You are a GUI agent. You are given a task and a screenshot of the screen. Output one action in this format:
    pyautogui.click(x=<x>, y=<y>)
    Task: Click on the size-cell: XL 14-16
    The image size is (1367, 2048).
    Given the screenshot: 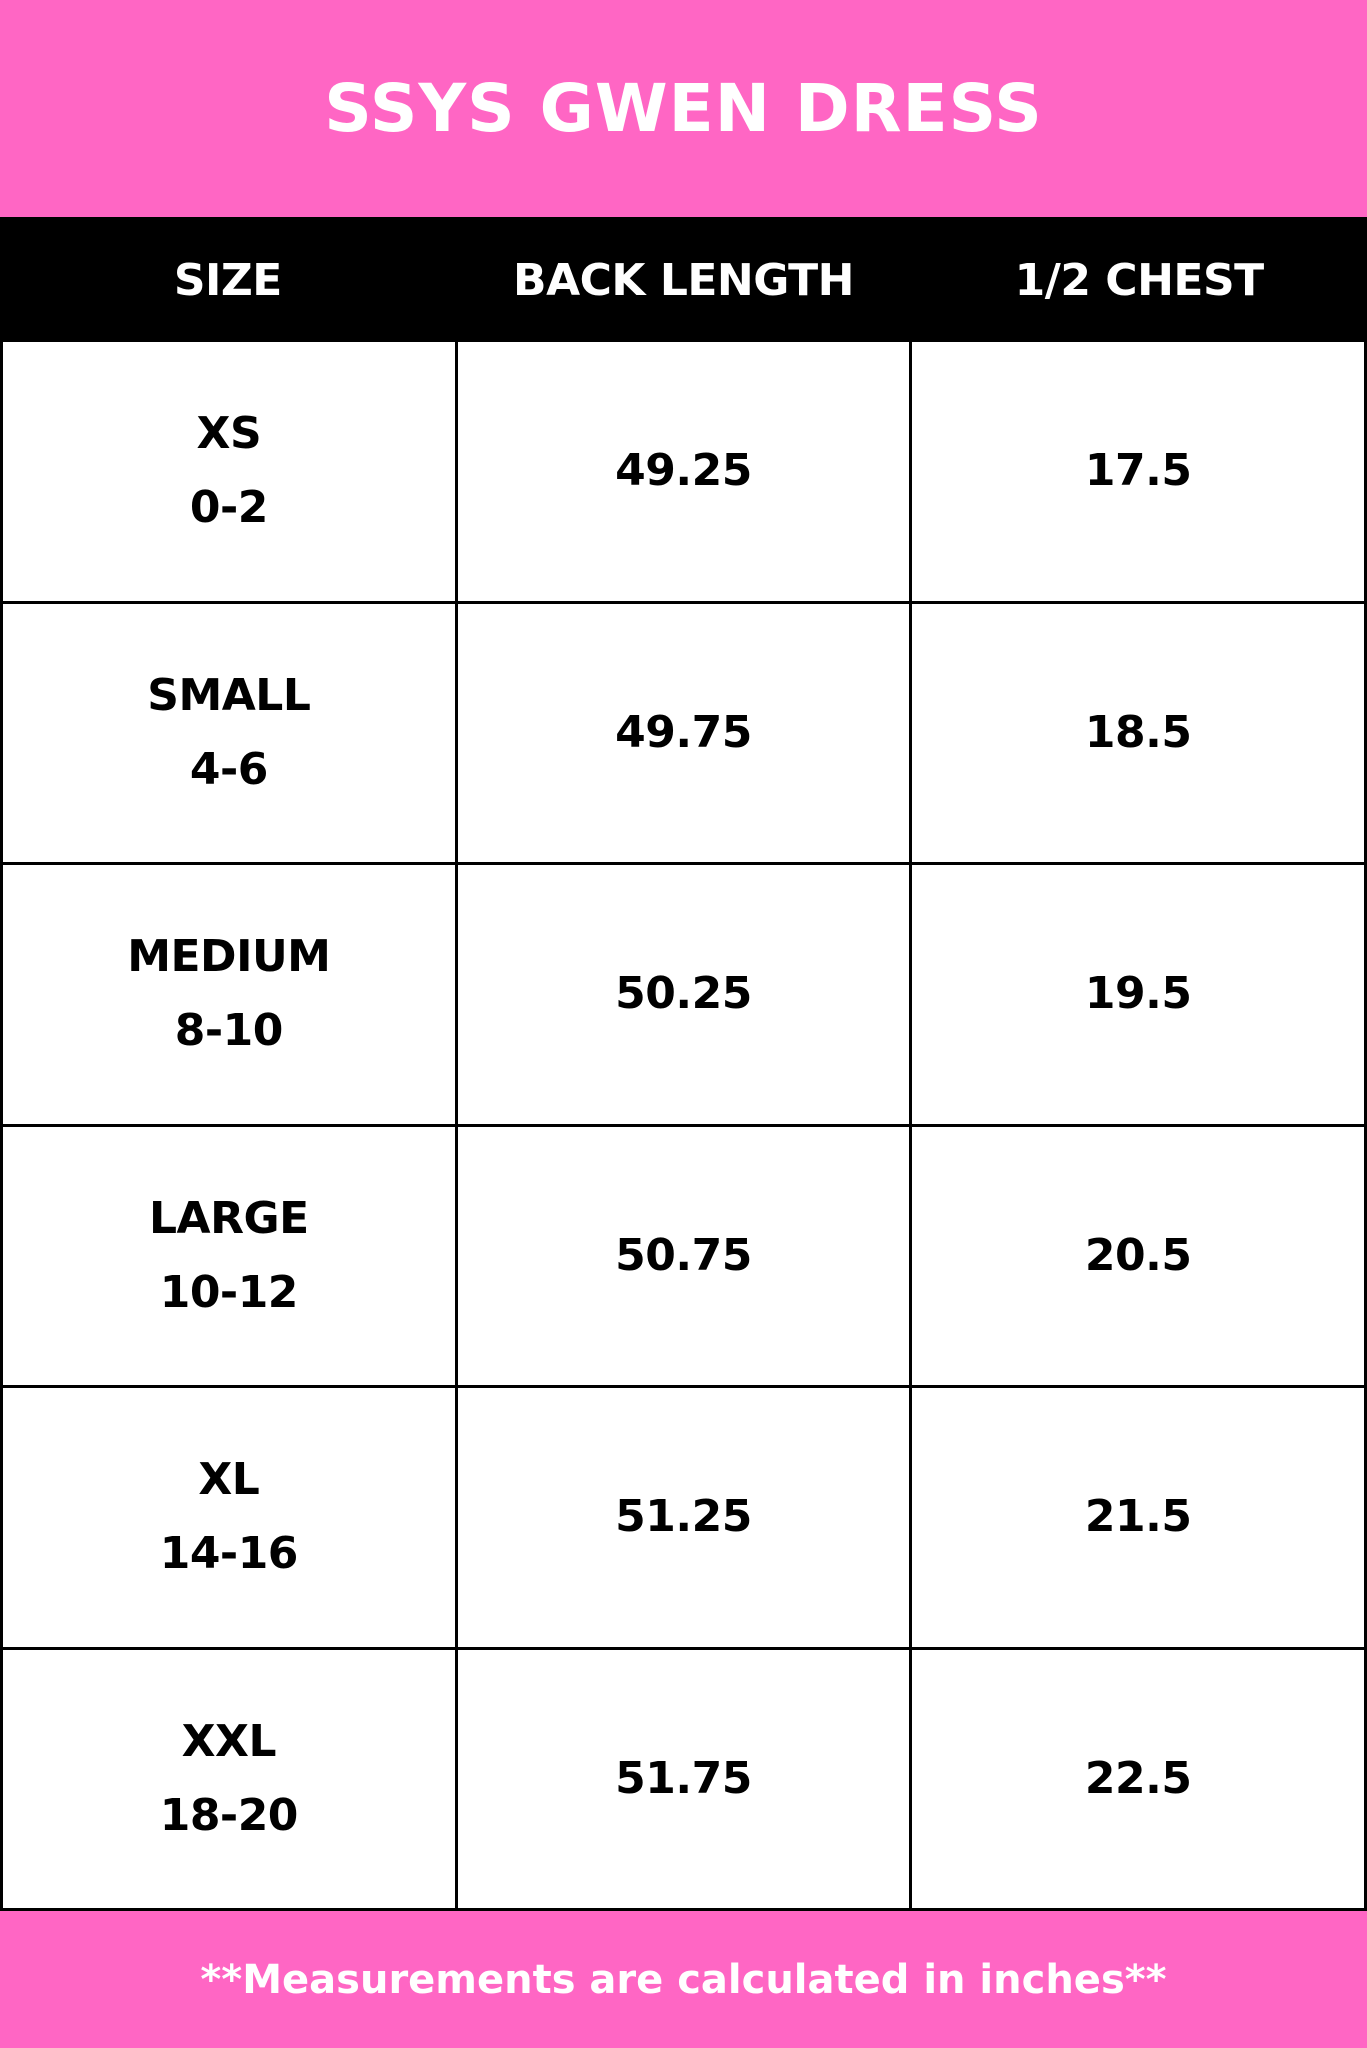 What is the action you would take?
    pyautogui.click(x=229, y=1517)
    